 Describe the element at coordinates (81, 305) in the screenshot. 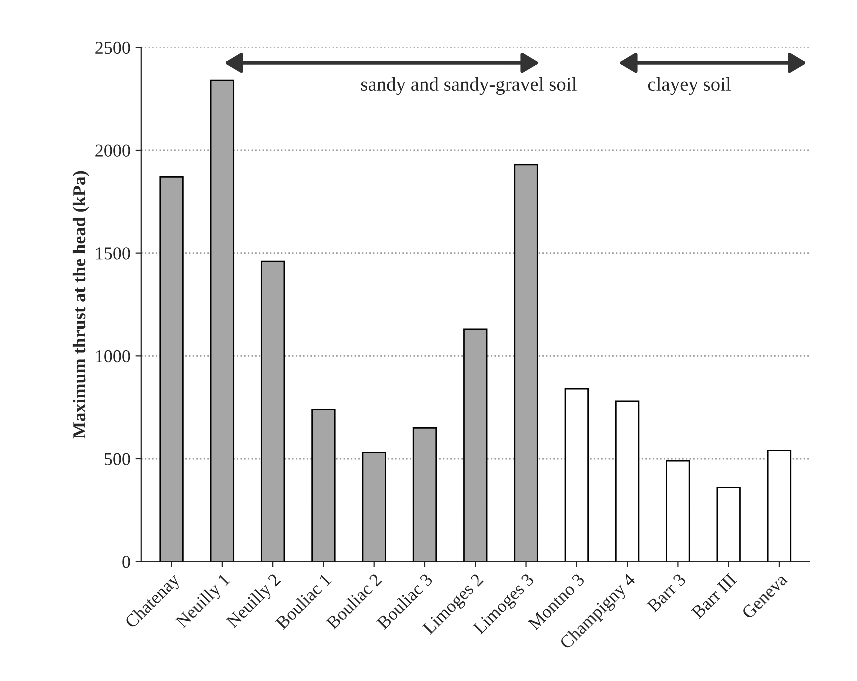

I see `y-axis-title: Maximum thrust at the head (kPa)` at that location.